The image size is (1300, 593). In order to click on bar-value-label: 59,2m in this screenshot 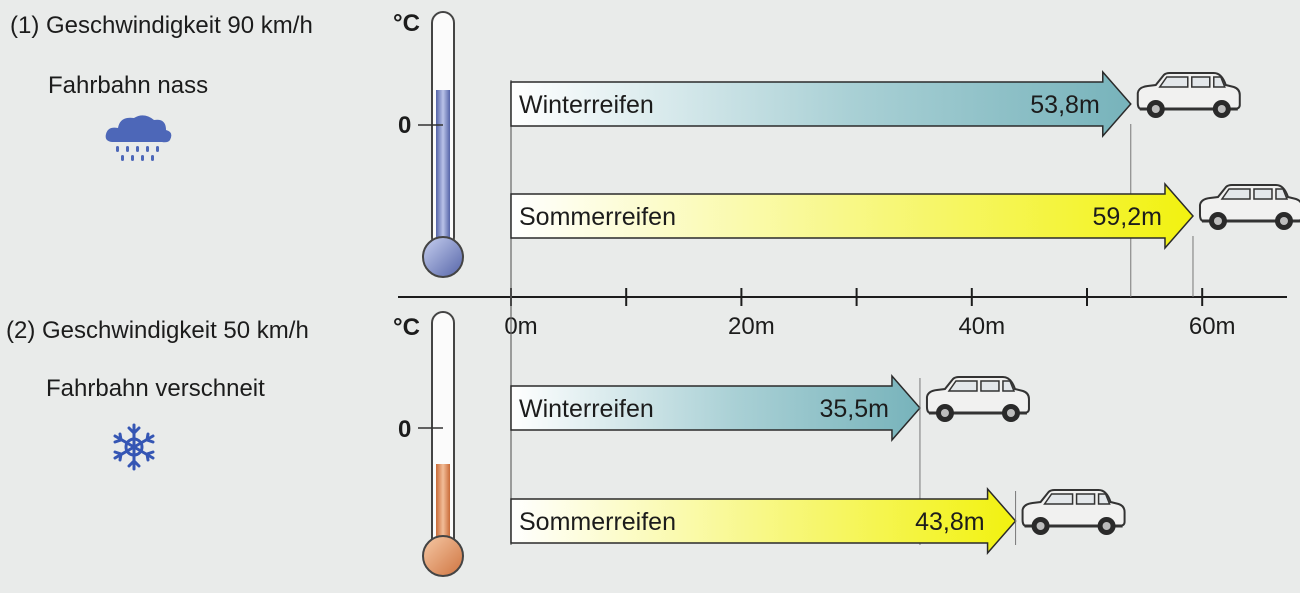, I will do `click(1126, 217)`.